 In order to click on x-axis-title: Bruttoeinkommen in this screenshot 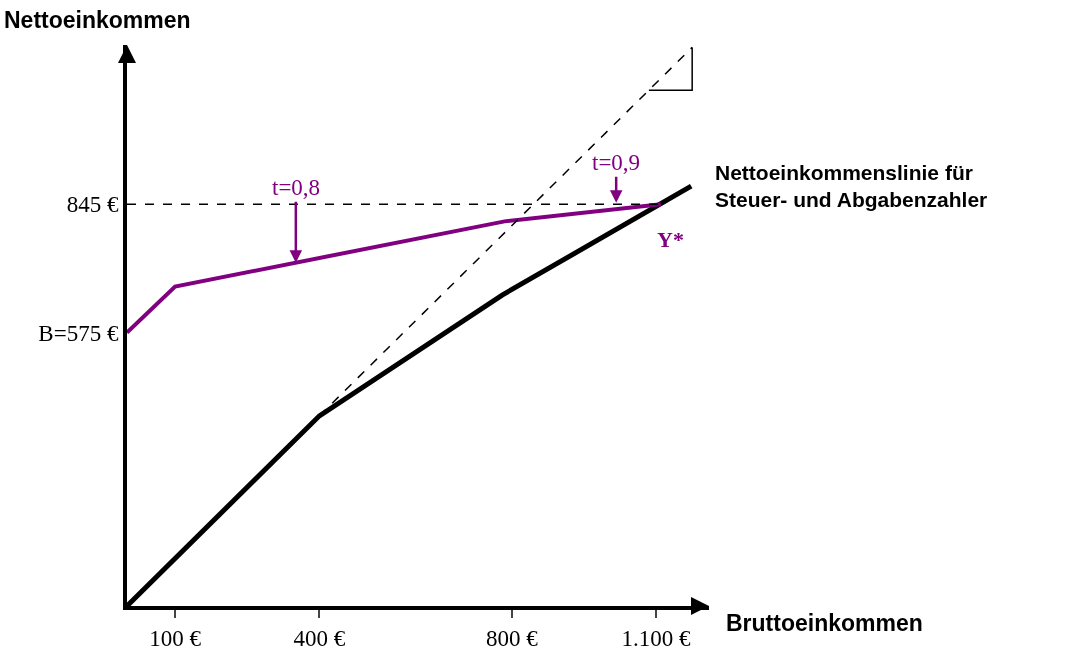, I will do `click(824, 623)`.